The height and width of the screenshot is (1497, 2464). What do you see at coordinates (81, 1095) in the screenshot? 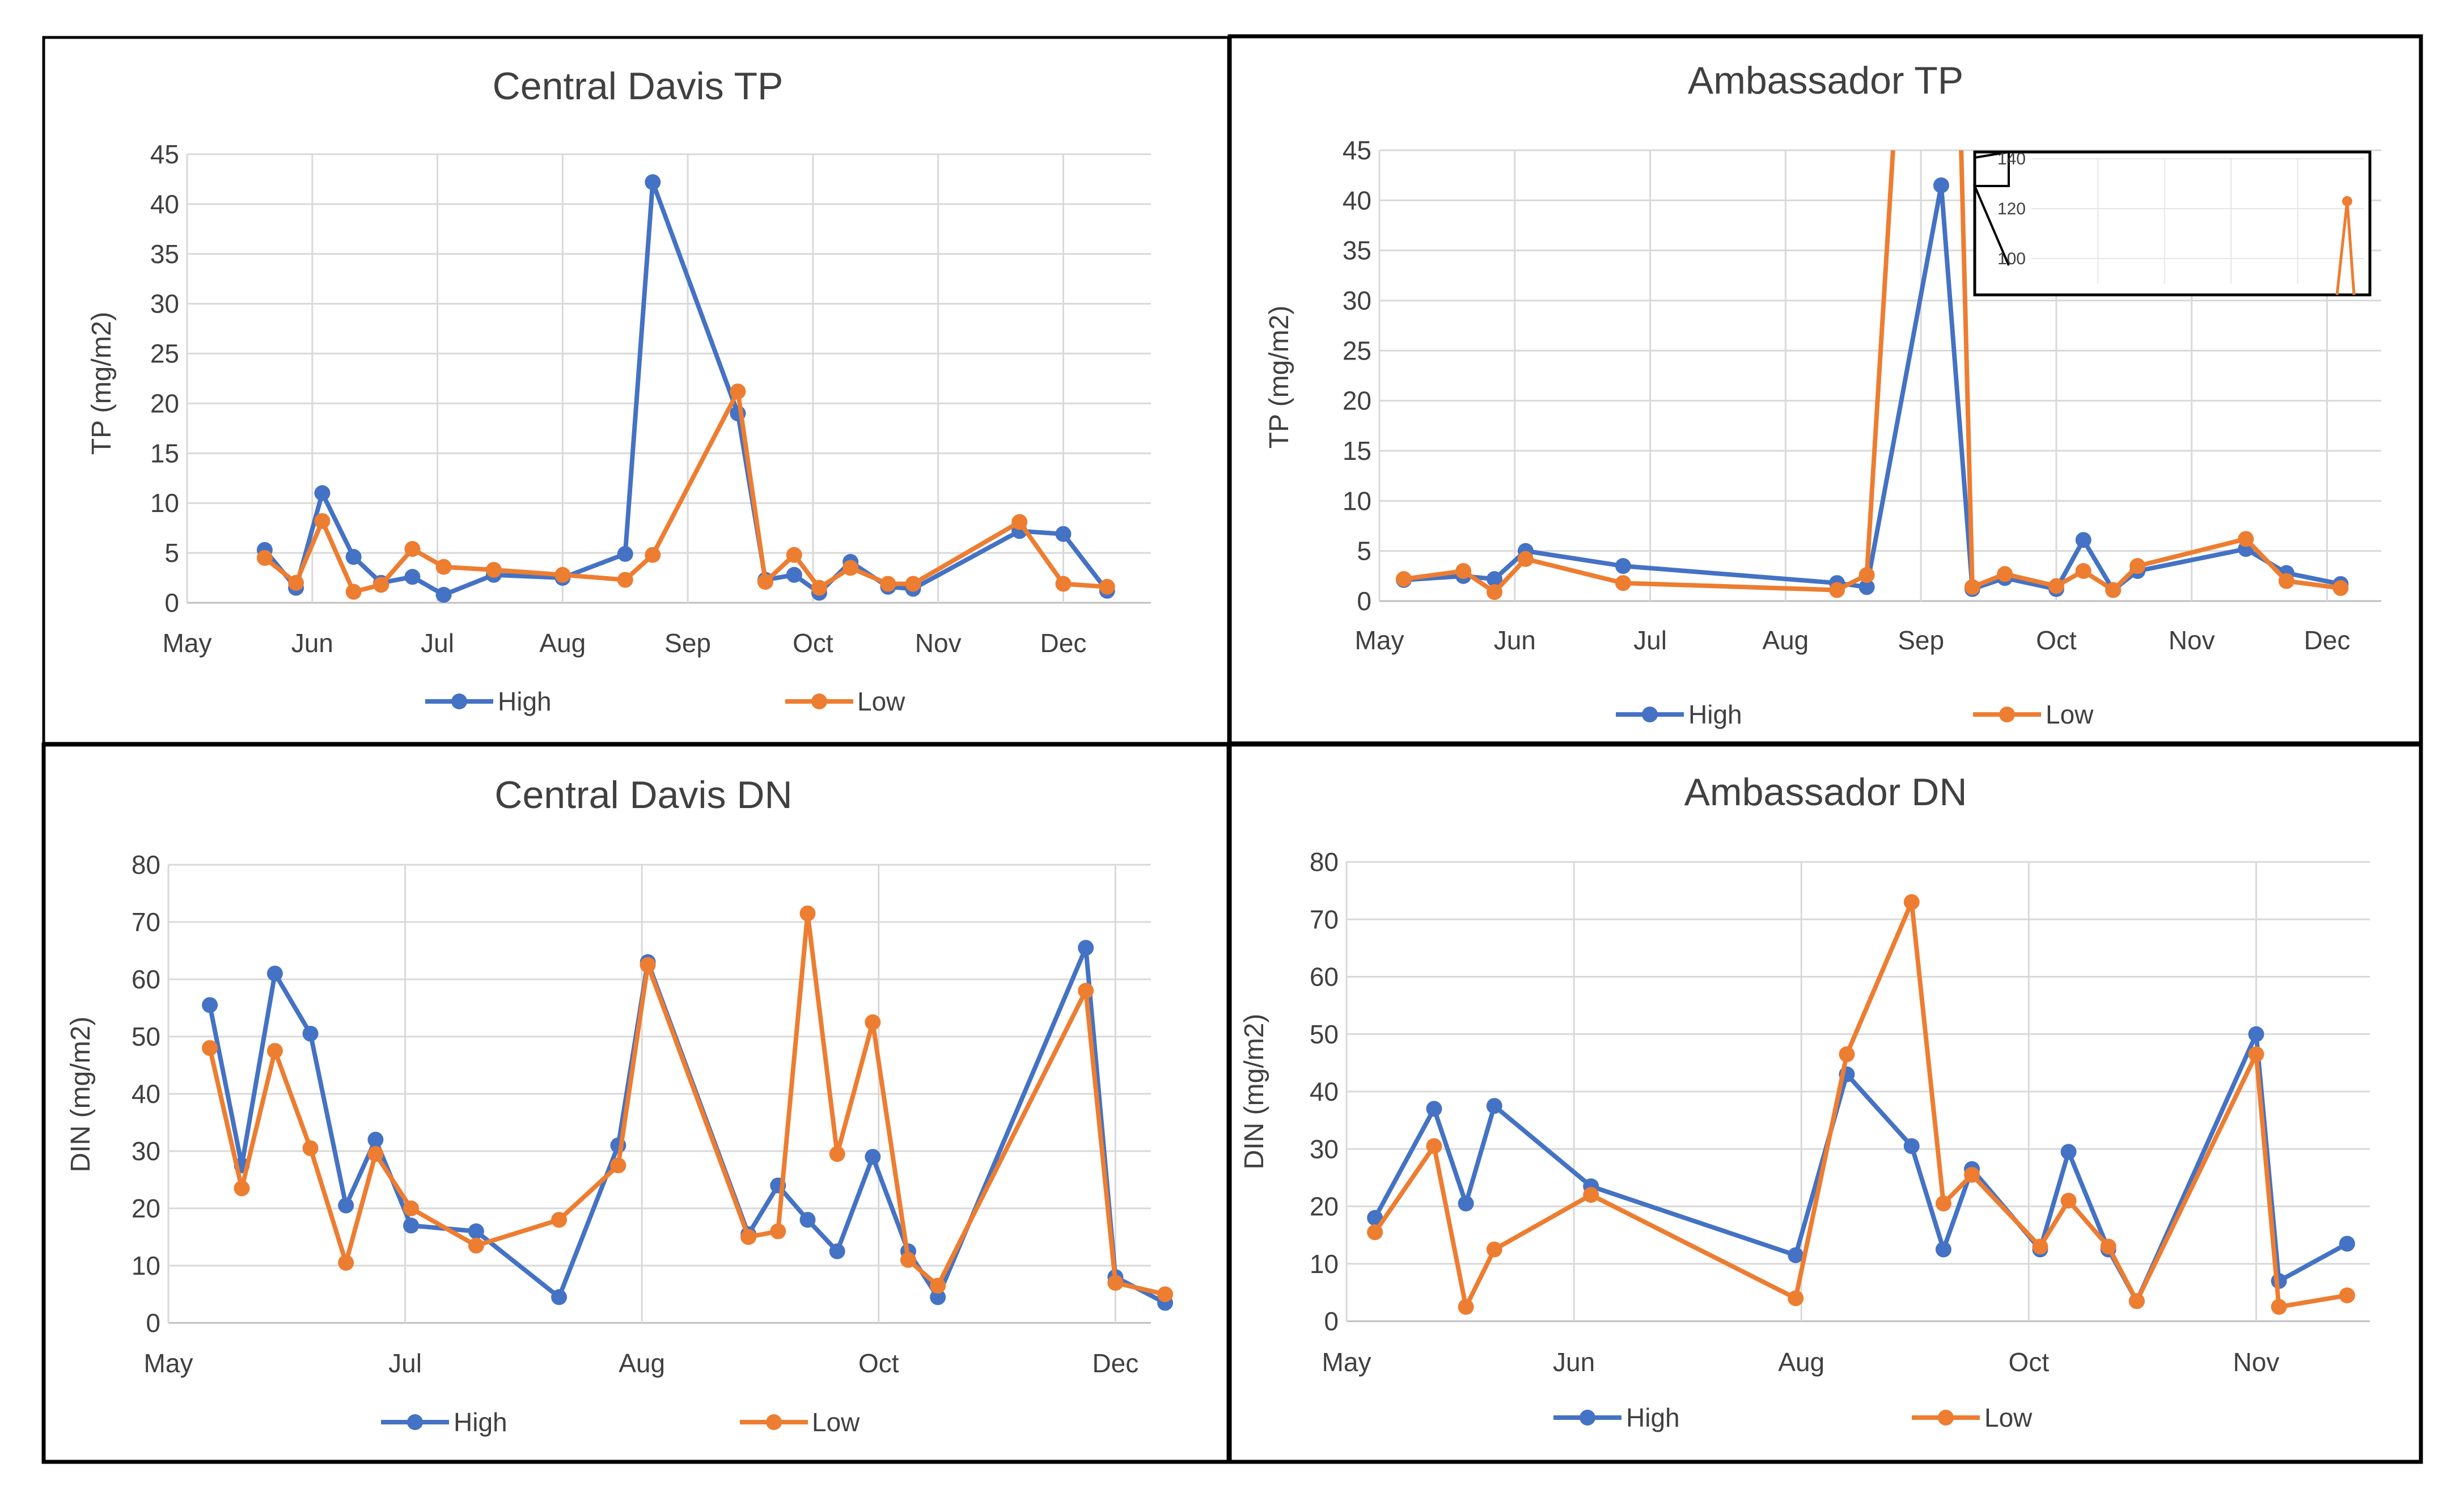
I see `y-axis-label: DIN (mg/m2)` at bounding box center [81, 1095].